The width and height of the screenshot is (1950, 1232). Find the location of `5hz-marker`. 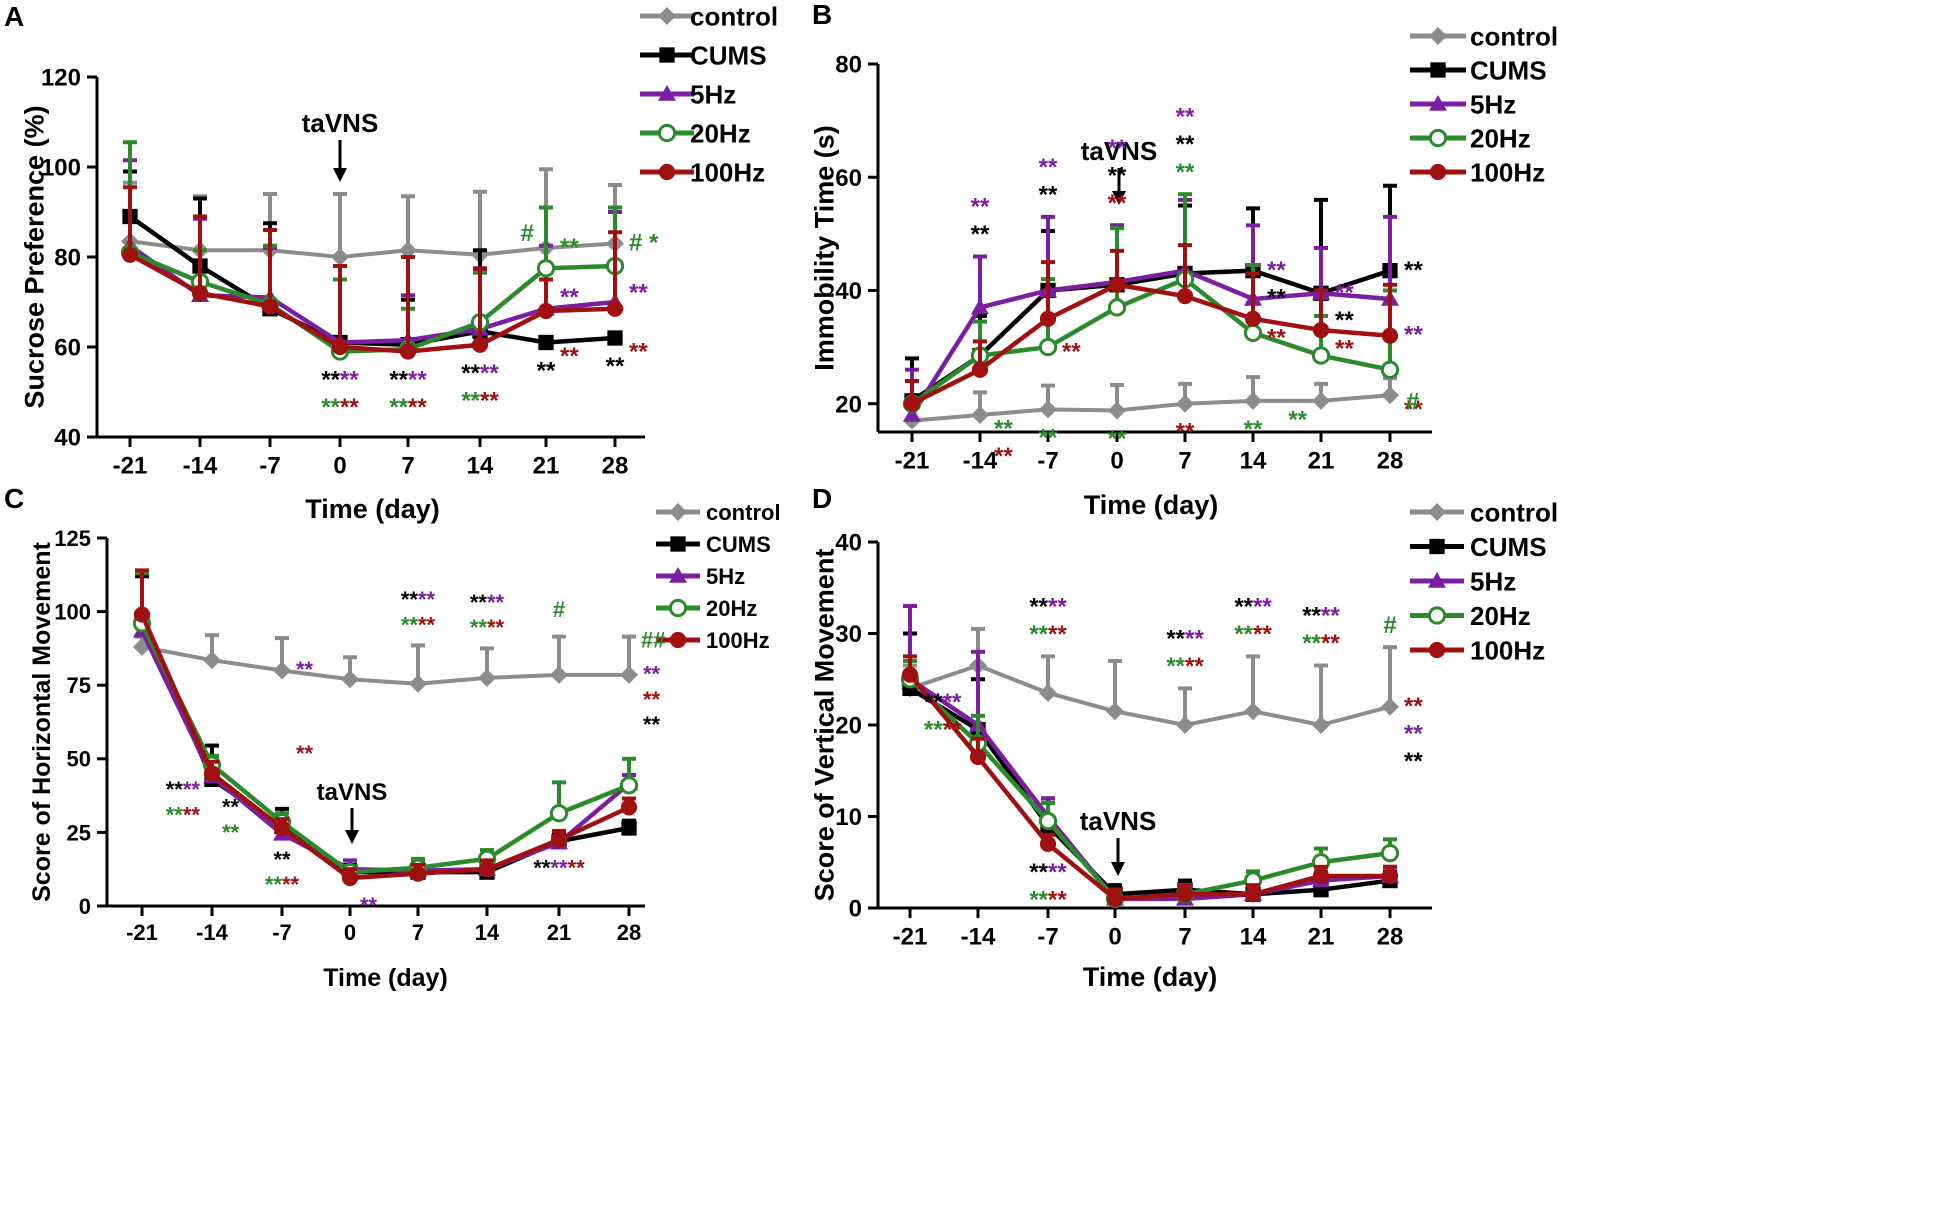

5hz-marker is located at coordinates (678, 575).